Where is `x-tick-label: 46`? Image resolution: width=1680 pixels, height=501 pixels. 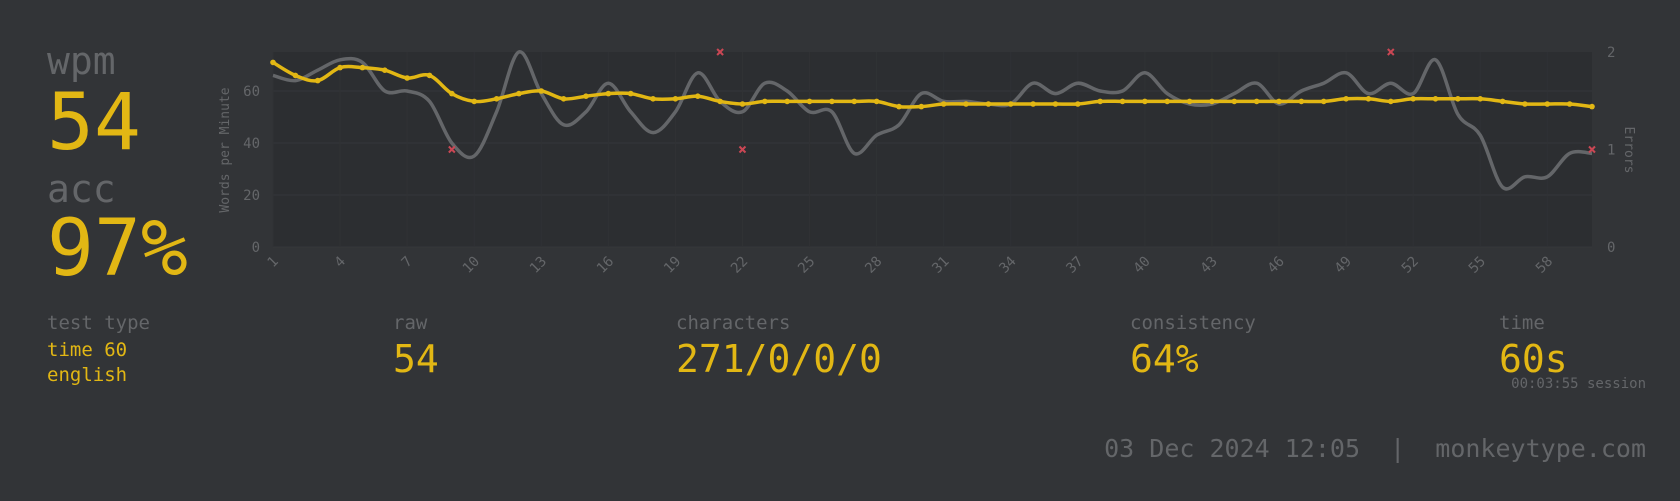 x-tick-label: 46 is located at coordinates (1276, 265).